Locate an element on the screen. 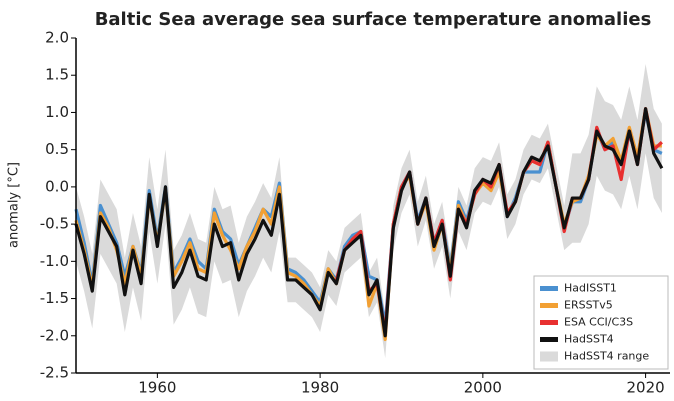  x-tick-label: 1980 is located at coordinates (320, 388).